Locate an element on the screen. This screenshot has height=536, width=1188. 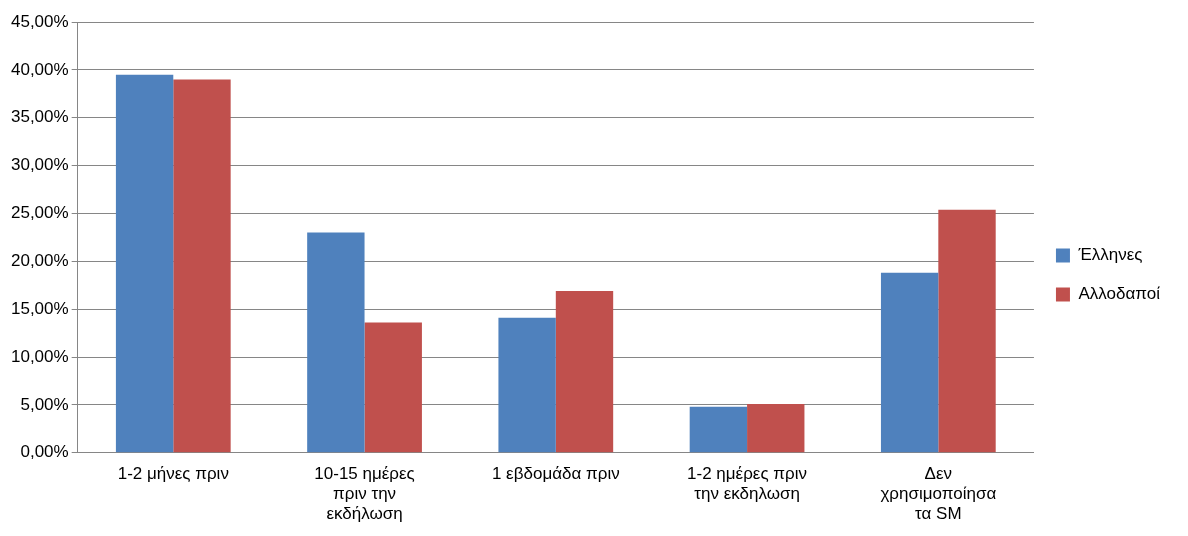
y-tick-label: 5,00% is located at coordinates (44, 404).